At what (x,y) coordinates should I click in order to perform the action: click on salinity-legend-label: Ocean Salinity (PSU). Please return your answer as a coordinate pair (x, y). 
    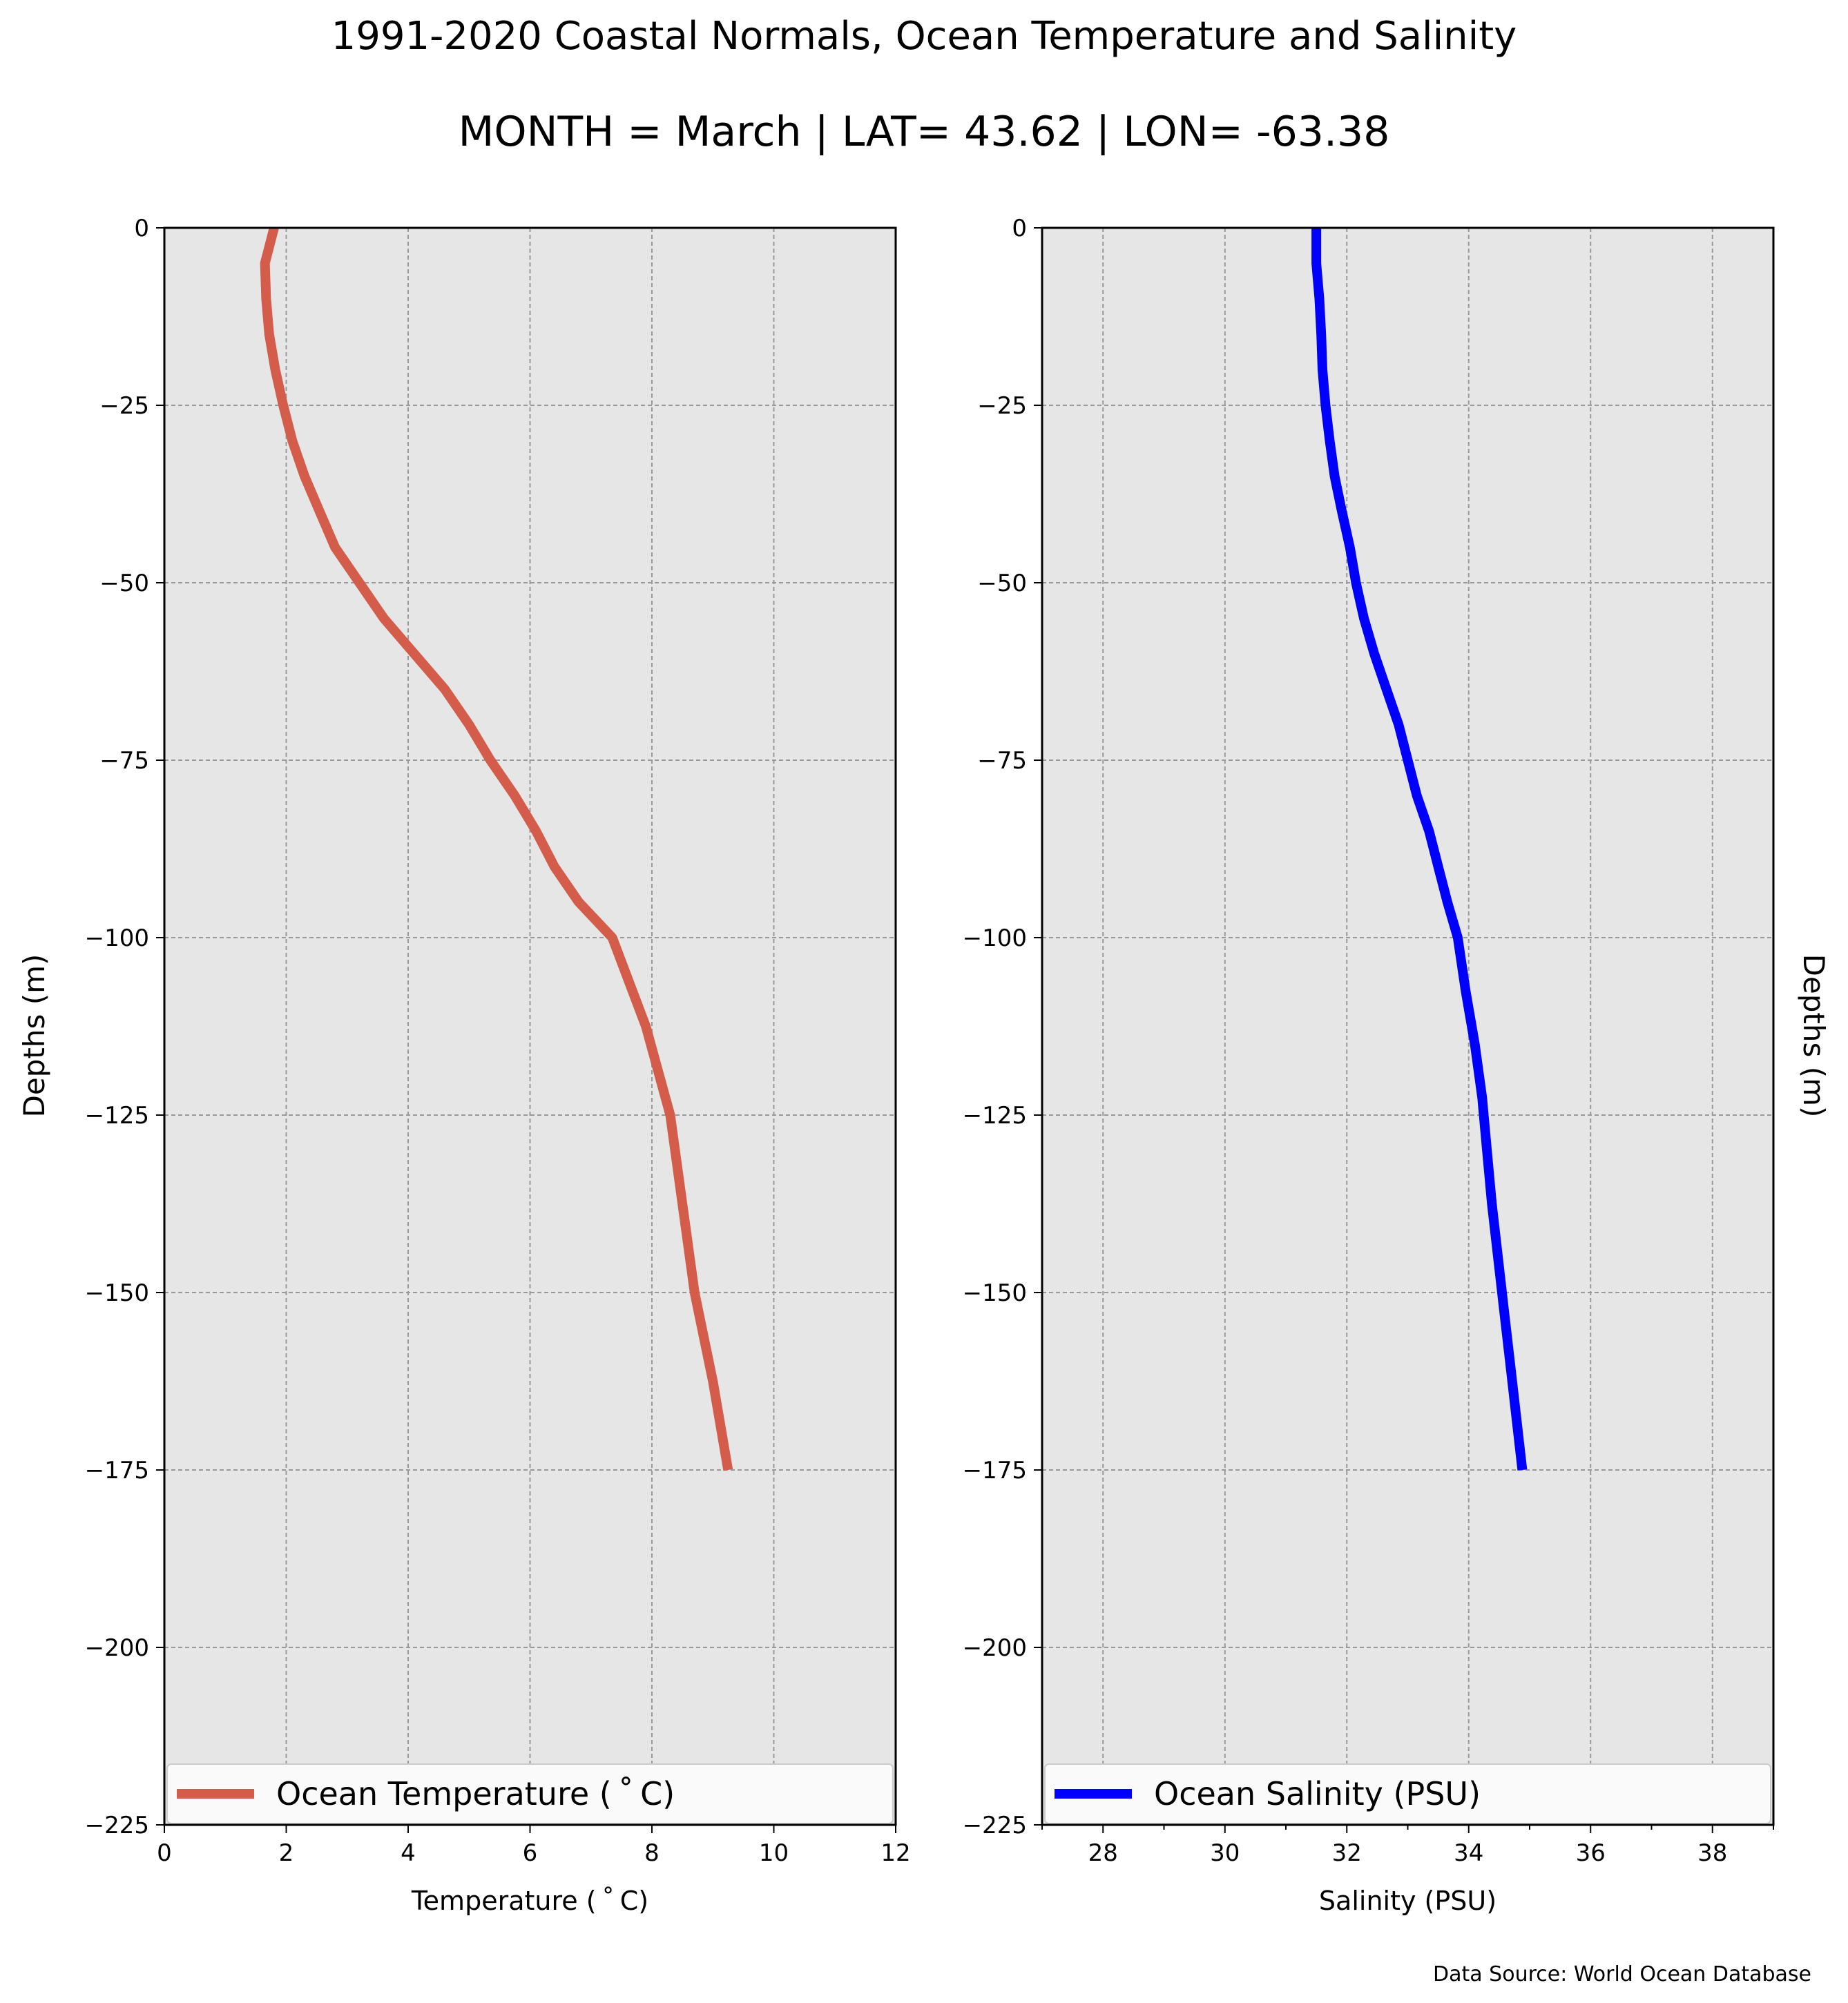
    Looking at the image, I should click on (1317, 1793).